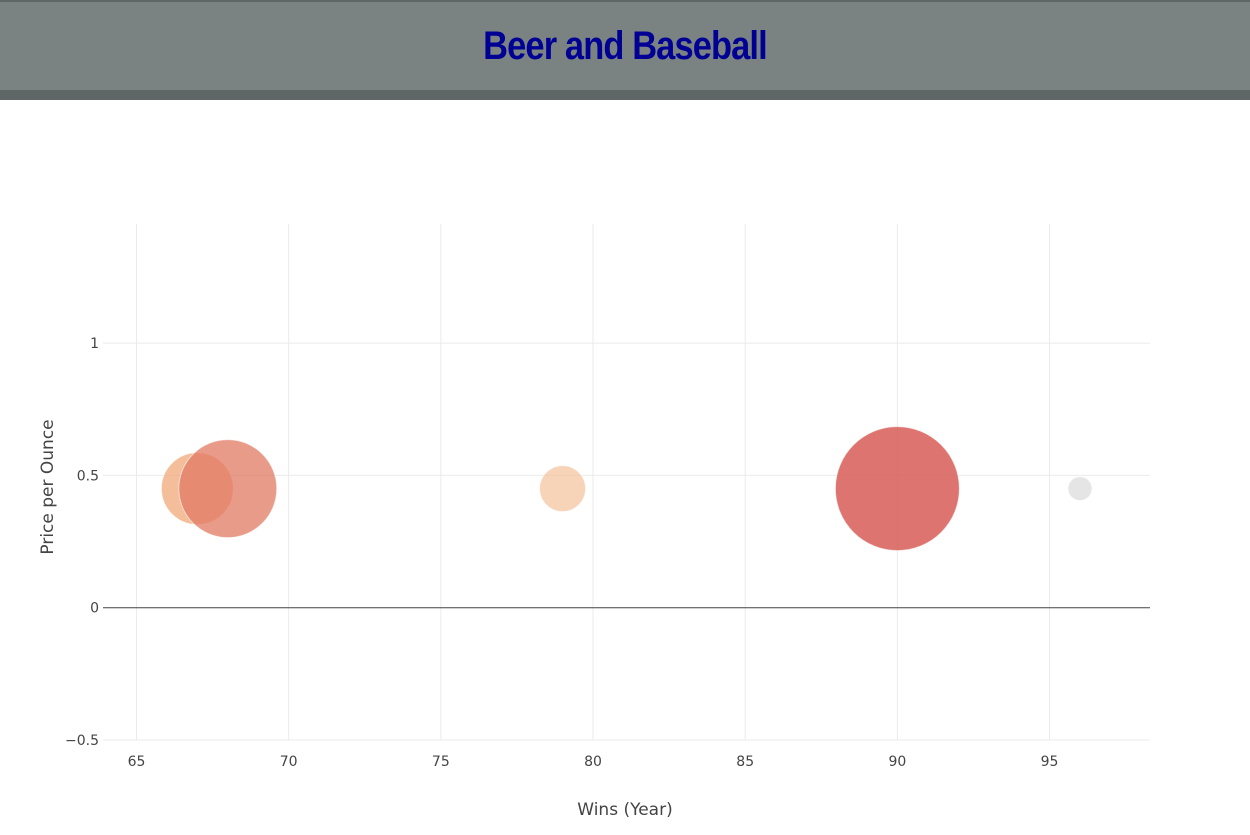 The image size is (1250, 835). I want to click on y-tick-label: −0.5, so click(82, 741).